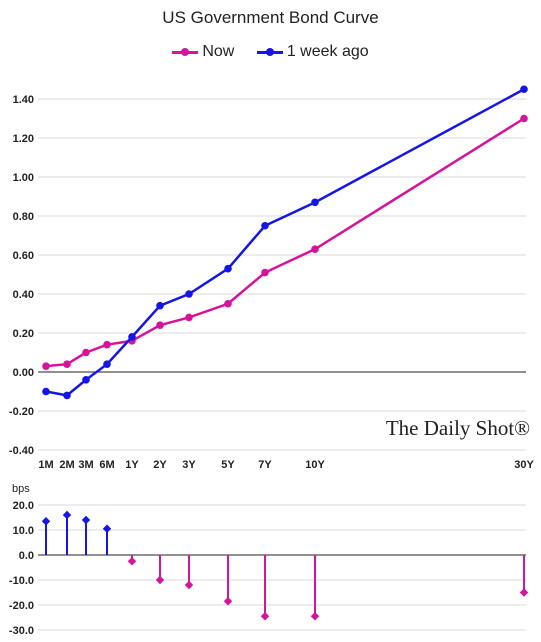 The height and width of the screenshot is (642, 541). What do you see at coordinates (458, 428) in the screenshot?
I see `watermark-logo: The Daily Shot®` at bounding box center [458, 428].